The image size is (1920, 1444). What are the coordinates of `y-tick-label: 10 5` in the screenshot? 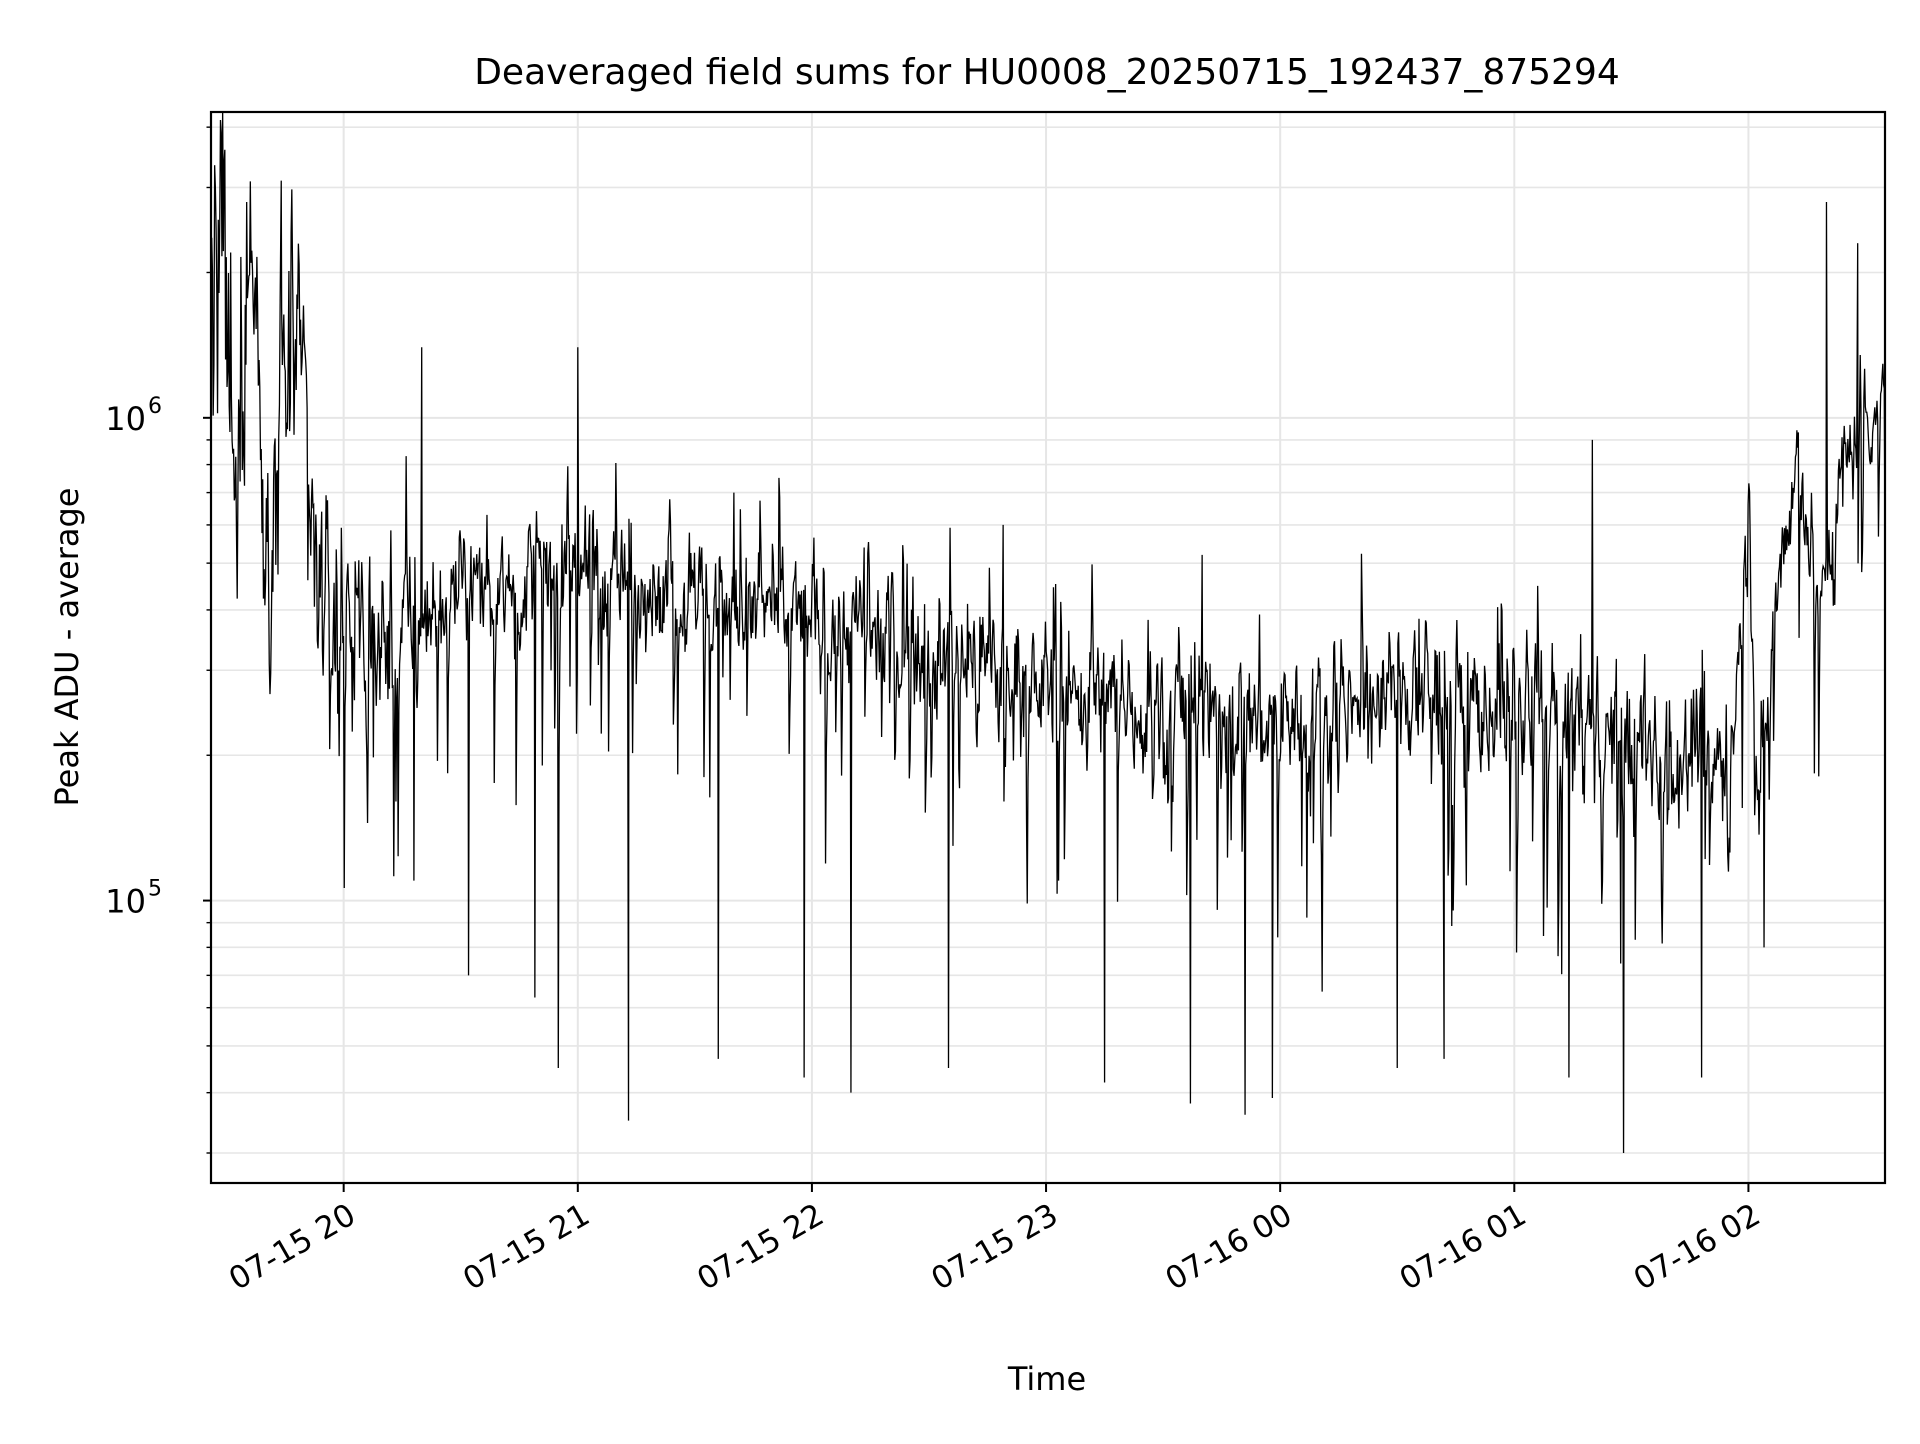 It's located at (133, 899).